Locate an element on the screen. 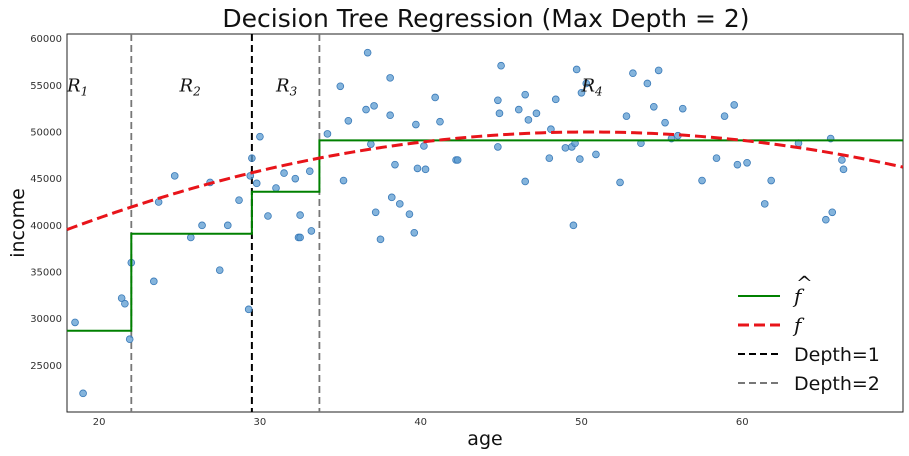 Image resolution: width=909 pixels, height=456 pixels. region-labels: R1 R2 R3 R4 is located at coordinates (334, 86).